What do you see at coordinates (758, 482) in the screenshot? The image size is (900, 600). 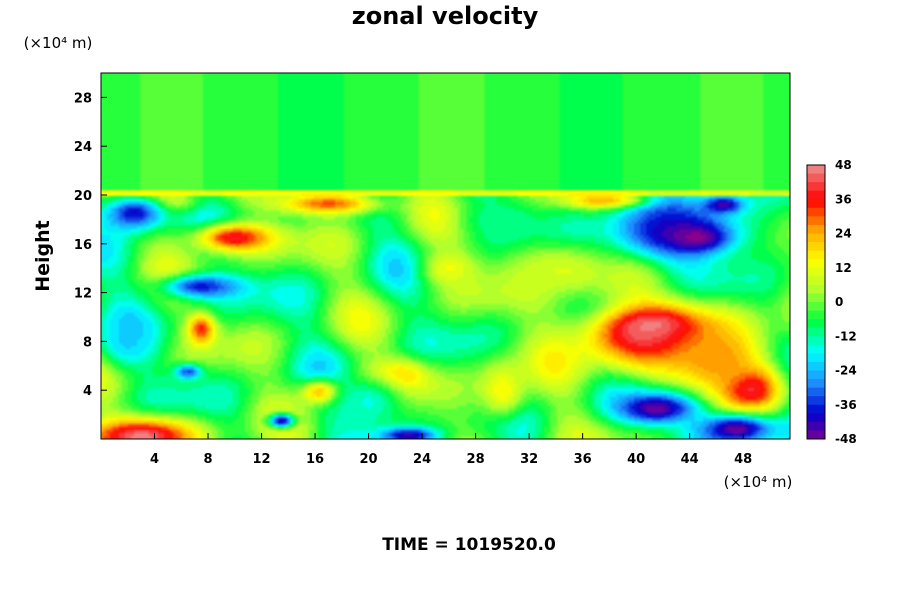 I see `x-axis-unit: (×10⁴ m)` at bounding box center [758, 482].